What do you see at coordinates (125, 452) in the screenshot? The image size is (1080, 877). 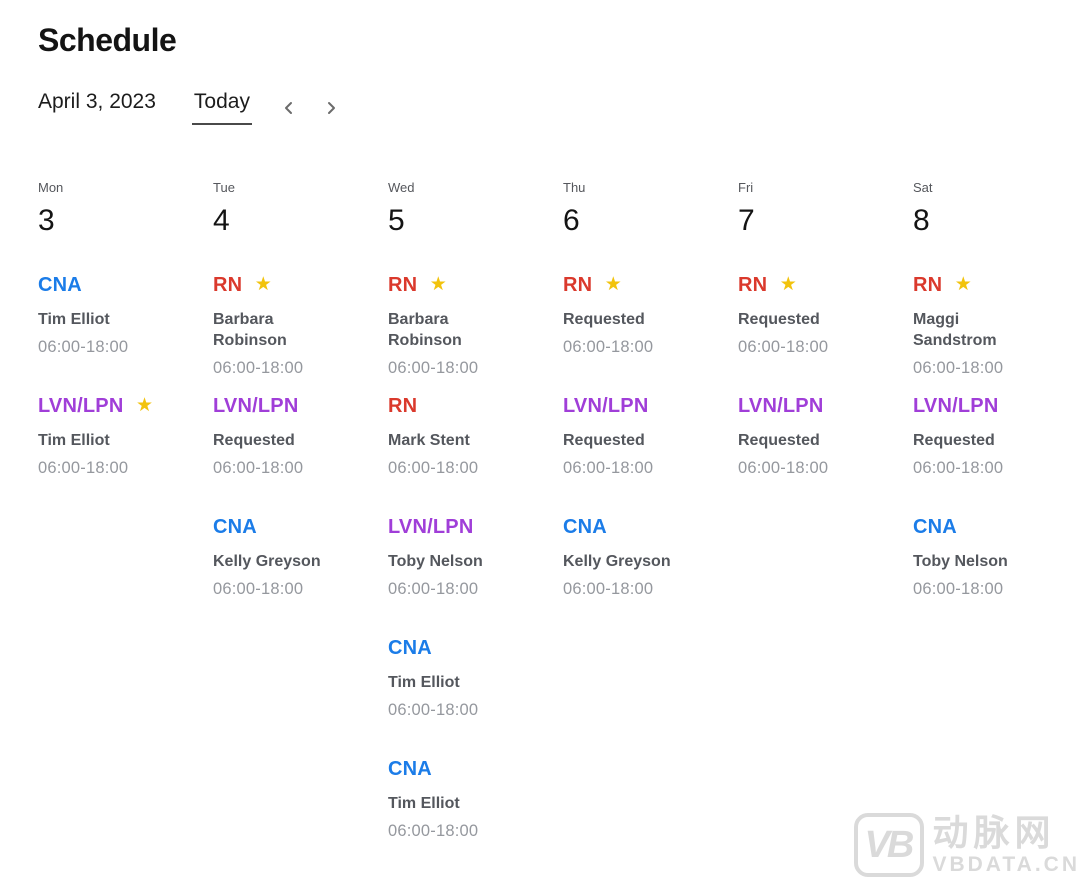 I see `shift-card: LVN/LPN ★ Tim Elliot 06:00-18:00` at bounding box center [125, 452].